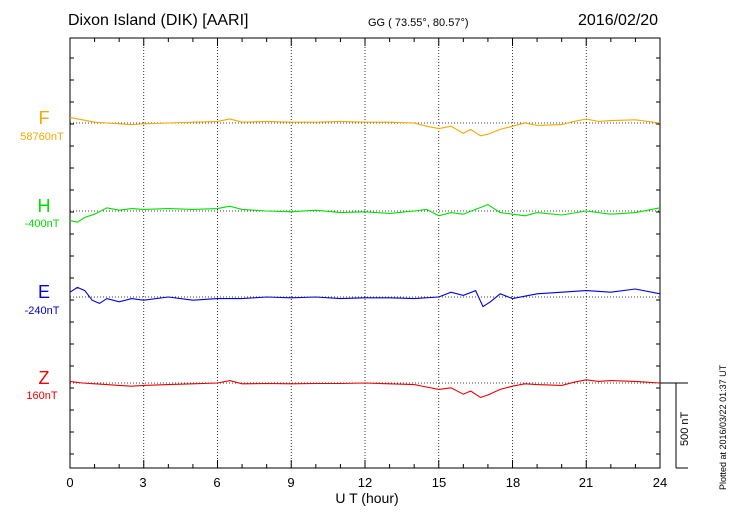 This screenshot has width=730, height=520. I want to click on station-title: Dixon Island (DIK) [AARI], so click(158, 20).